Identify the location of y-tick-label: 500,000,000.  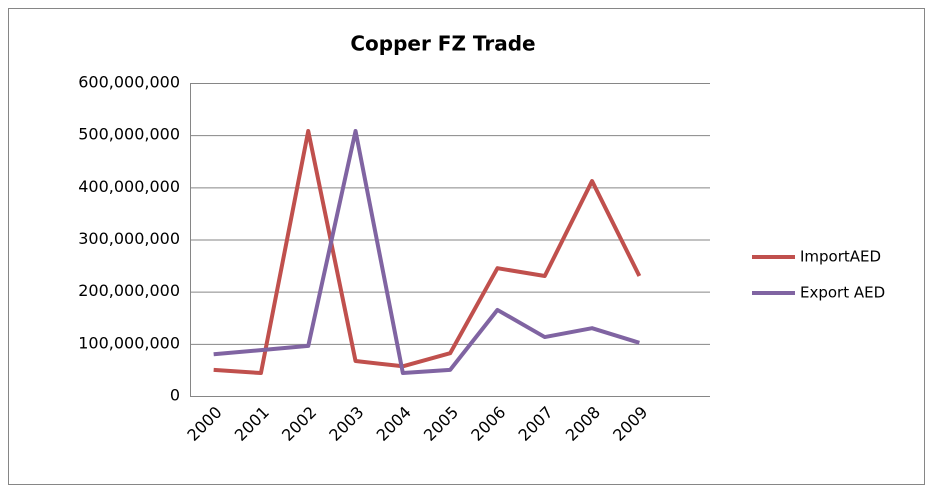
(129, 134).